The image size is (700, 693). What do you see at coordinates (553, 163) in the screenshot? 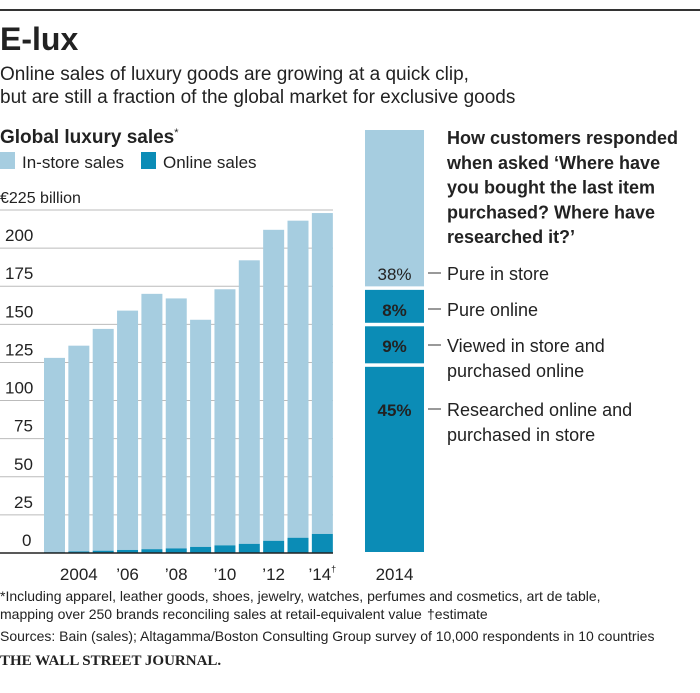
I see `survey-title-line: when asked ‘Where have` at bounding box center [553, 163].